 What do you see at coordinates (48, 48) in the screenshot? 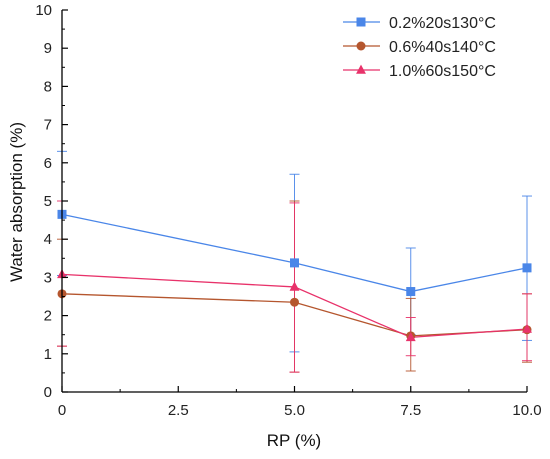
I see `y-tick-label: 9` at bounding box center [48, 48].